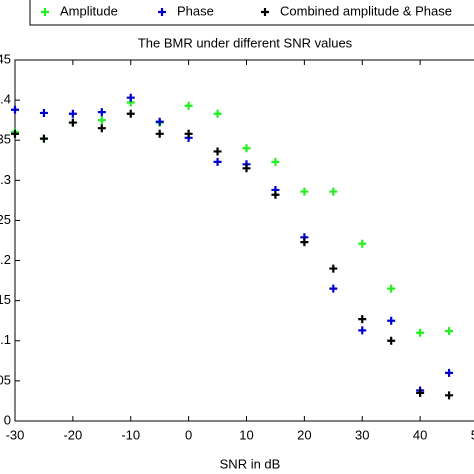 The width and height of the screenshot is (474, 474). What do you see at coordinates (72, 434) in the screenshot?
I see `x-tick-label: -20` at bounding box center [72, 434].